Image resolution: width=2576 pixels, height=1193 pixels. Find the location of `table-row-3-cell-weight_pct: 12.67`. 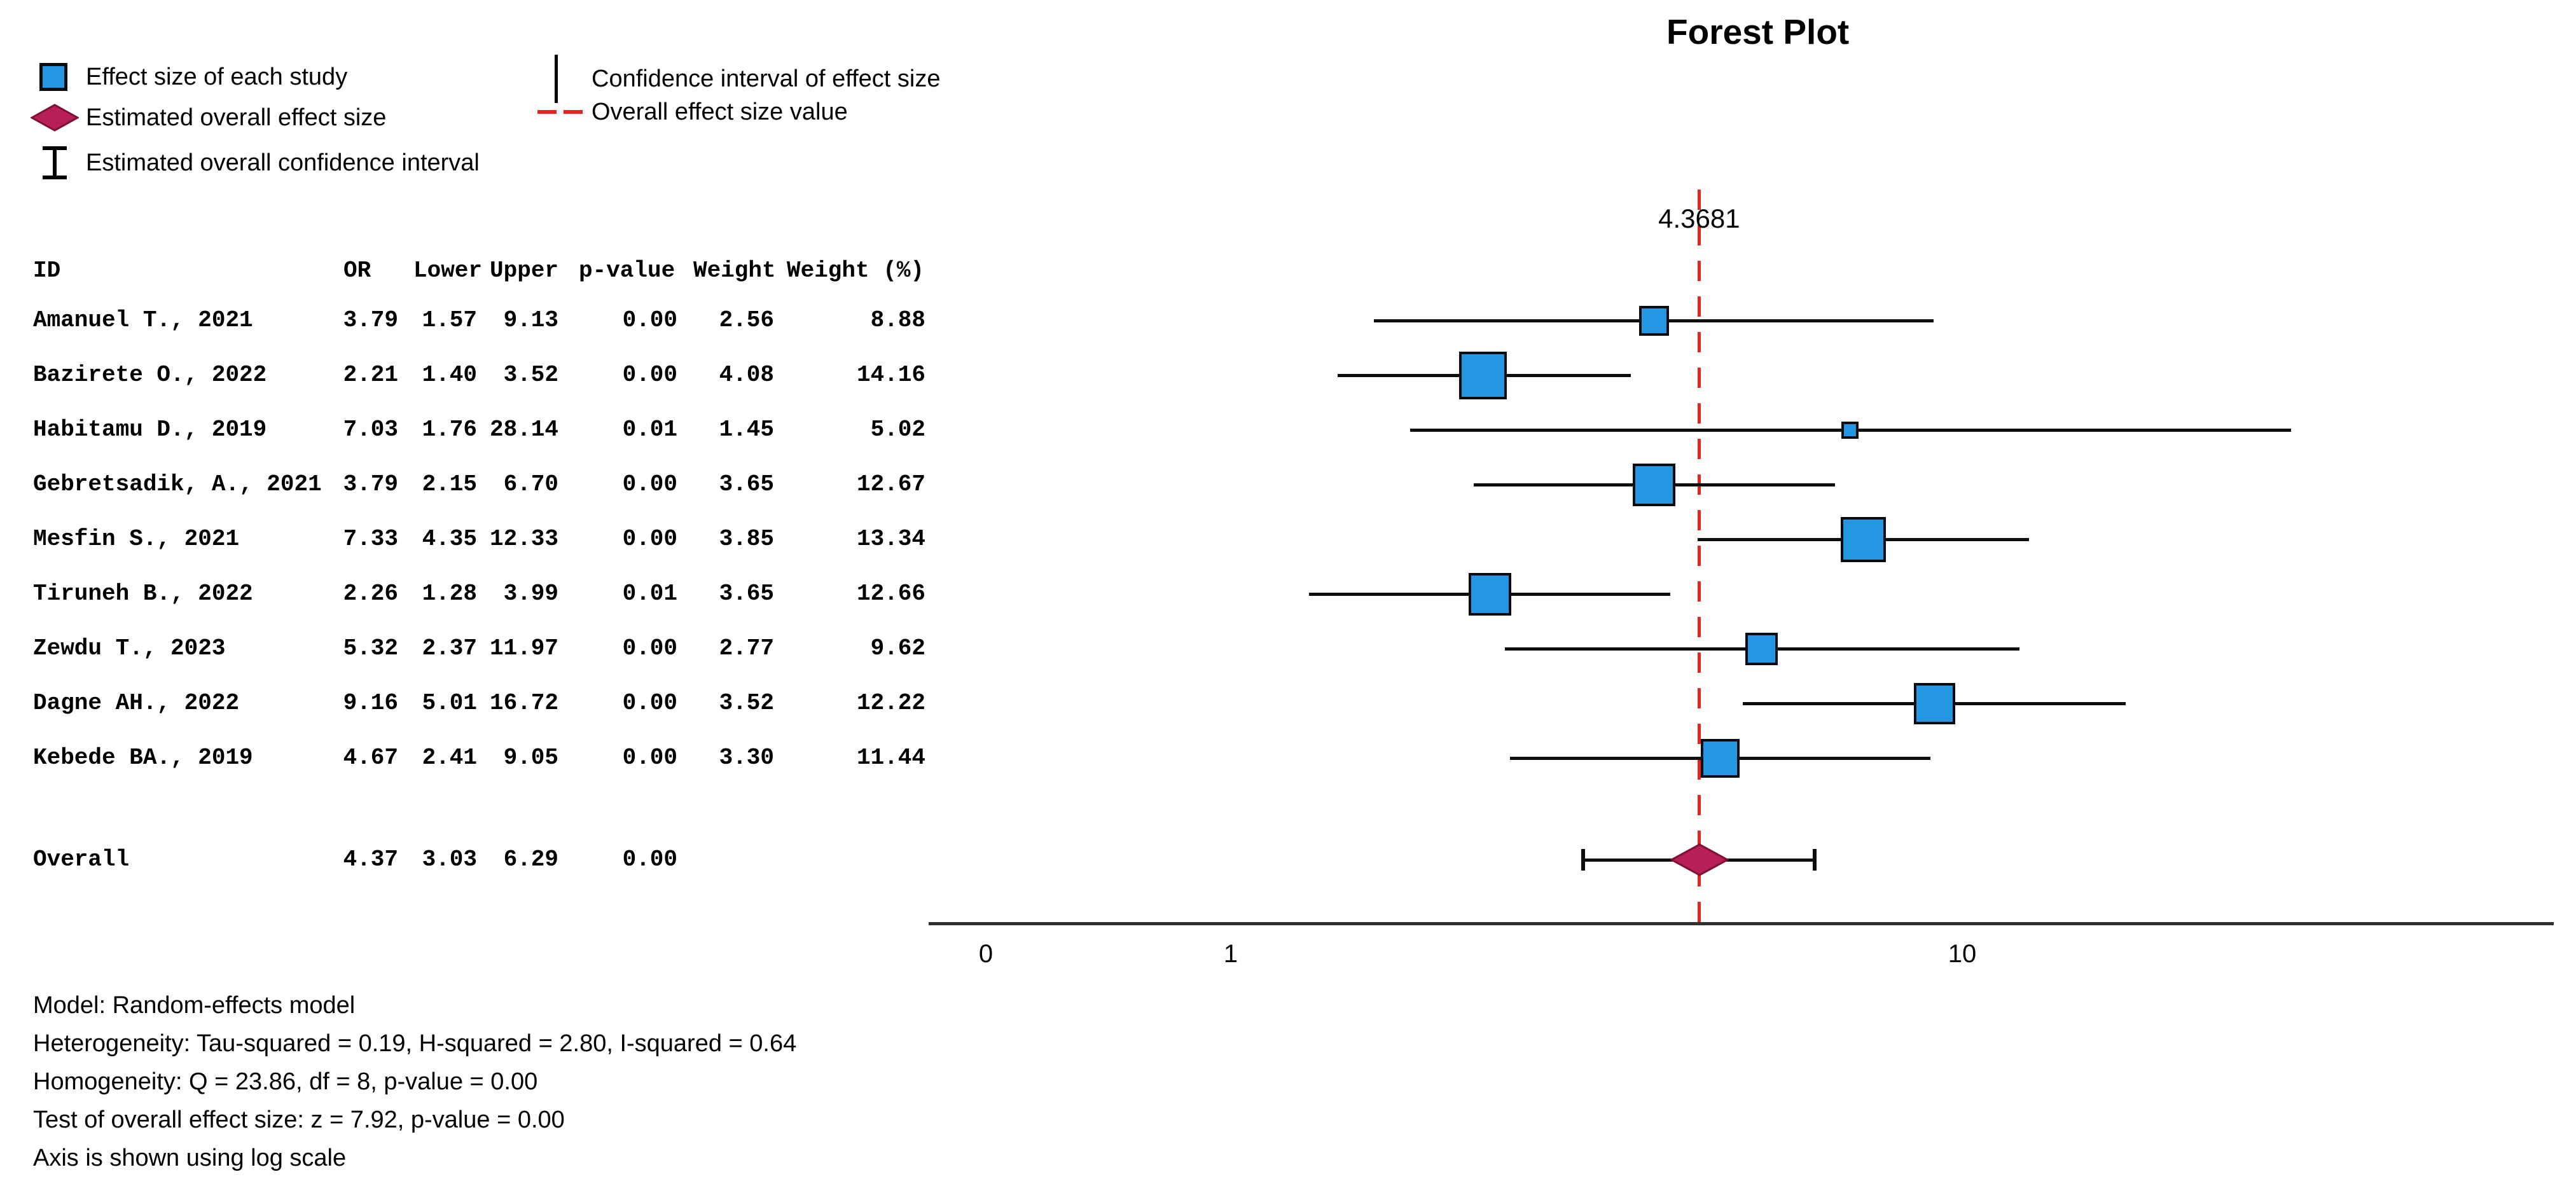

table-row-3-cell-weight_pct: 12.67 is located at coordinates (890, 484).